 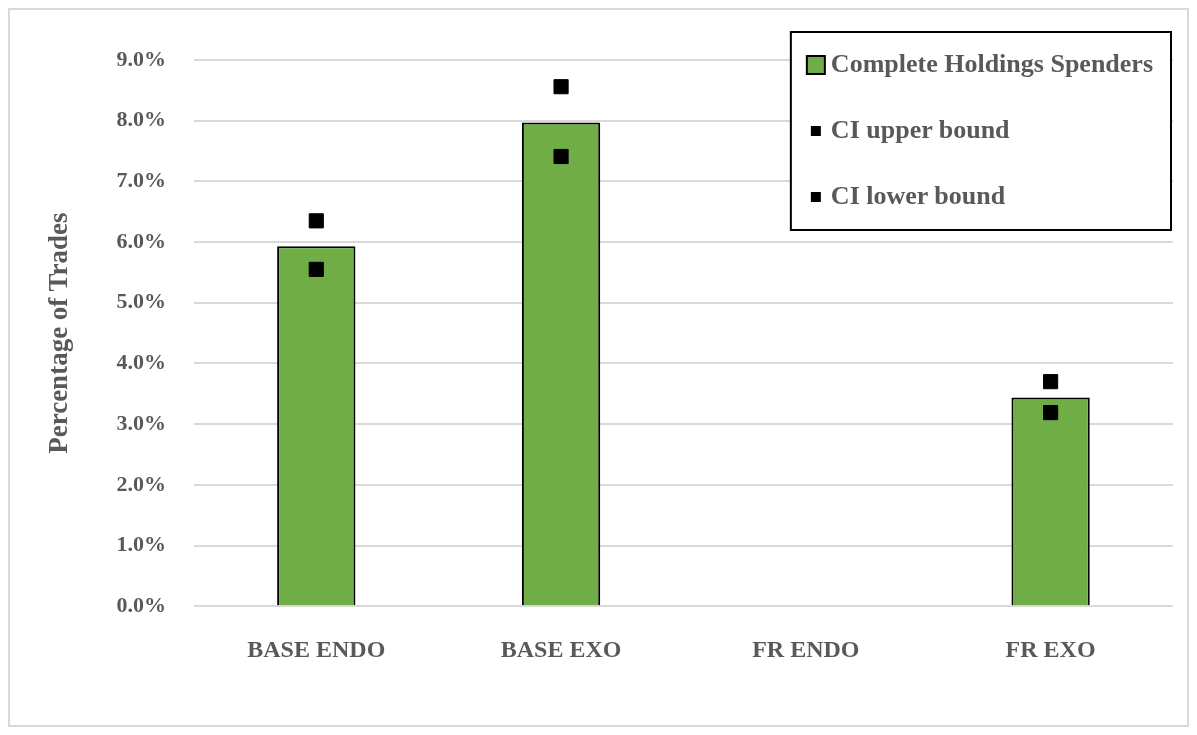 What do you see at coordinates (141, 483) in the screenshot?
I see `y-tick-label: 2.0%` at bounding box center [141, 483].